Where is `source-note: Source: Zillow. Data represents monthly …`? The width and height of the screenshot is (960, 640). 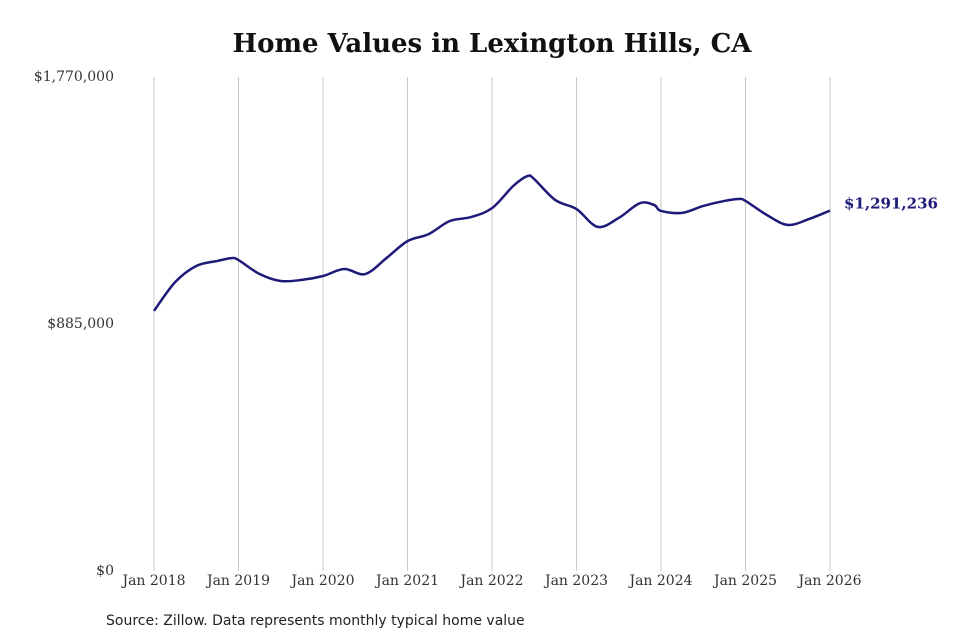 source-note: Source: Zillow. Data represents monthly … is located at coordinates (315, 621).